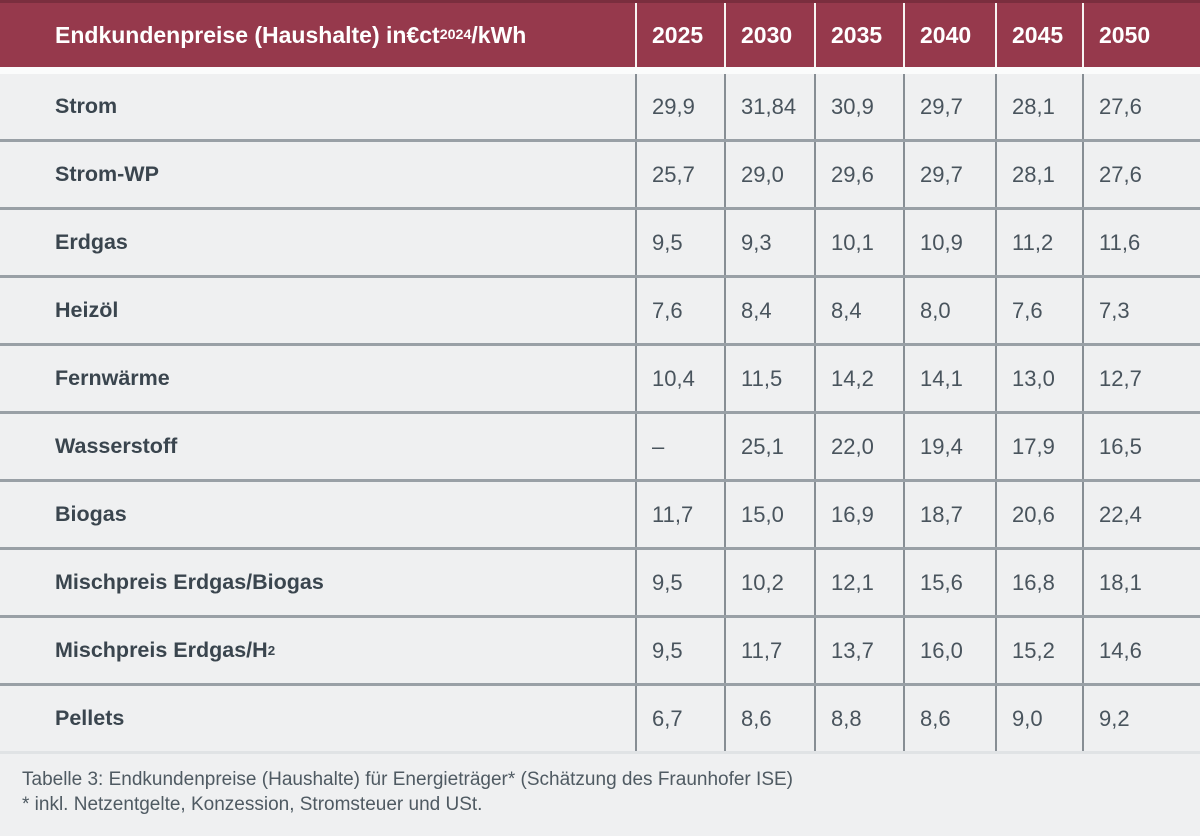  I want to click on price-cell: 16,9, so click(858, 514).